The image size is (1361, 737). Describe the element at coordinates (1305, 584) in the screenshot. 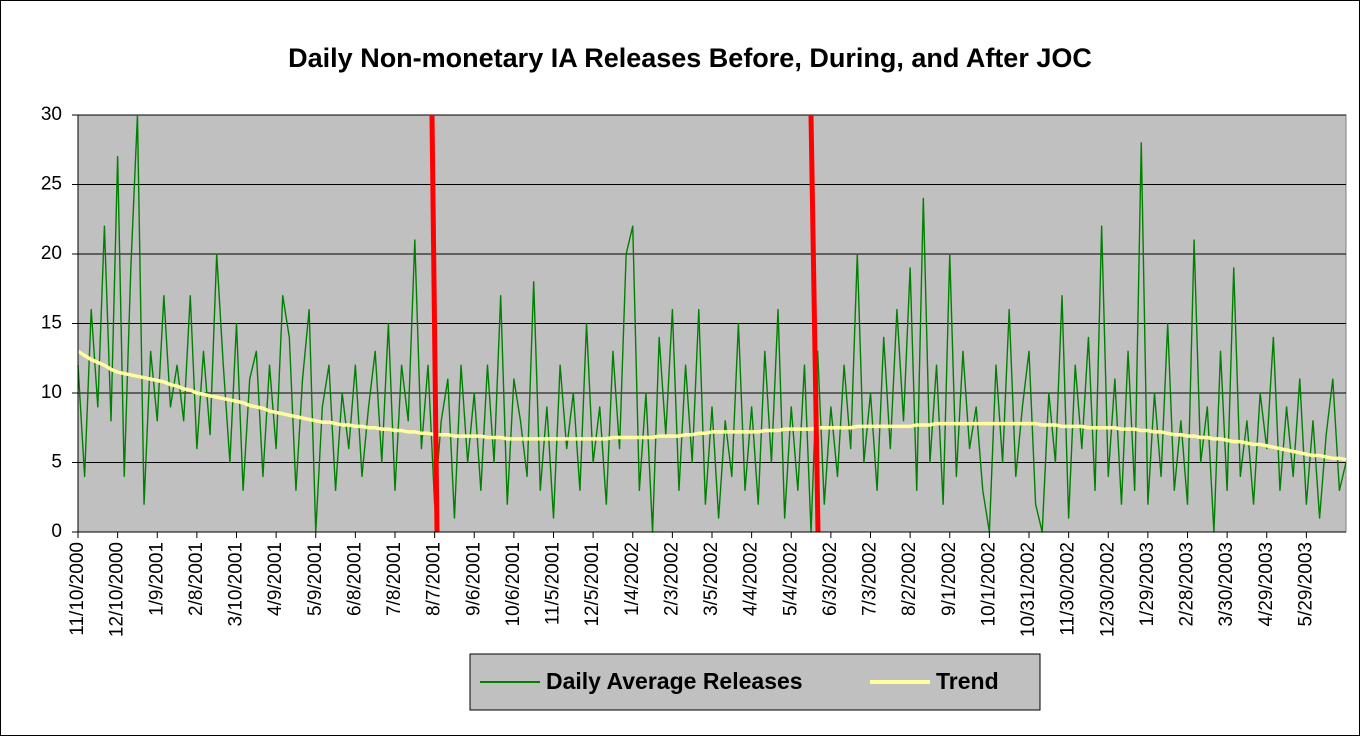

I see `x-tick-label: 5/29/2003` at that location.